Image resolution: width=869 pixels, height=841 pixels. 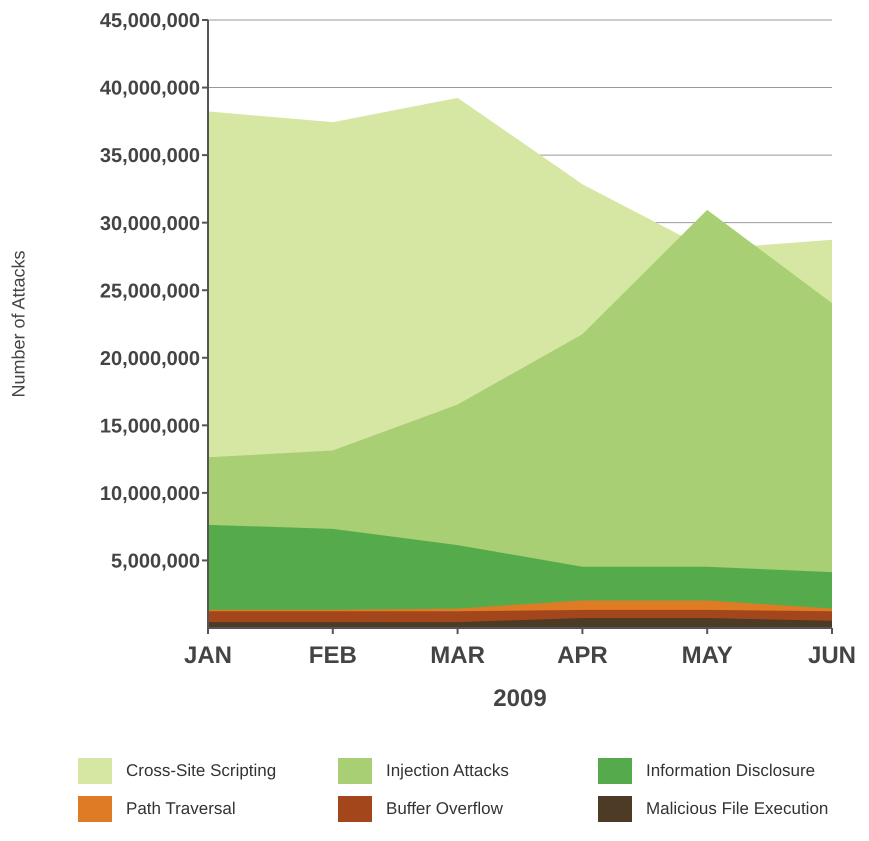 What do you see at coordinates (150, 359) in the screenshot?
I see `y-tick-label: 20,000,000` at bounding box center [150, 359].